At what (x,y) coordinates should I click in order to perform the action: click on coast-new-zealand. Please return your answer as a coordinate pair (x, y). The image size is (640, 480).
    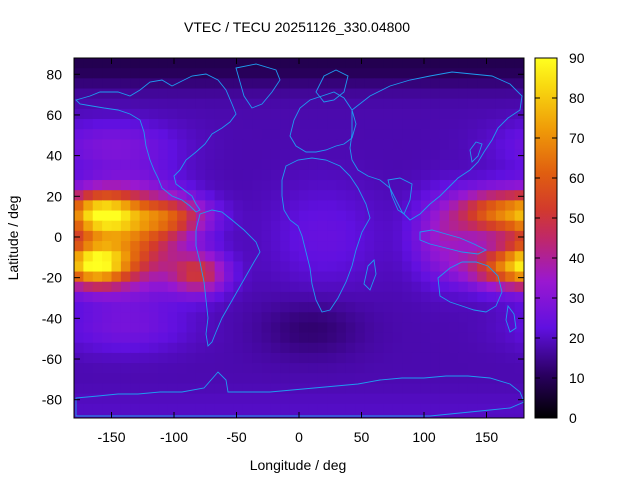
    Looking at the image, I should click on (511, 318).